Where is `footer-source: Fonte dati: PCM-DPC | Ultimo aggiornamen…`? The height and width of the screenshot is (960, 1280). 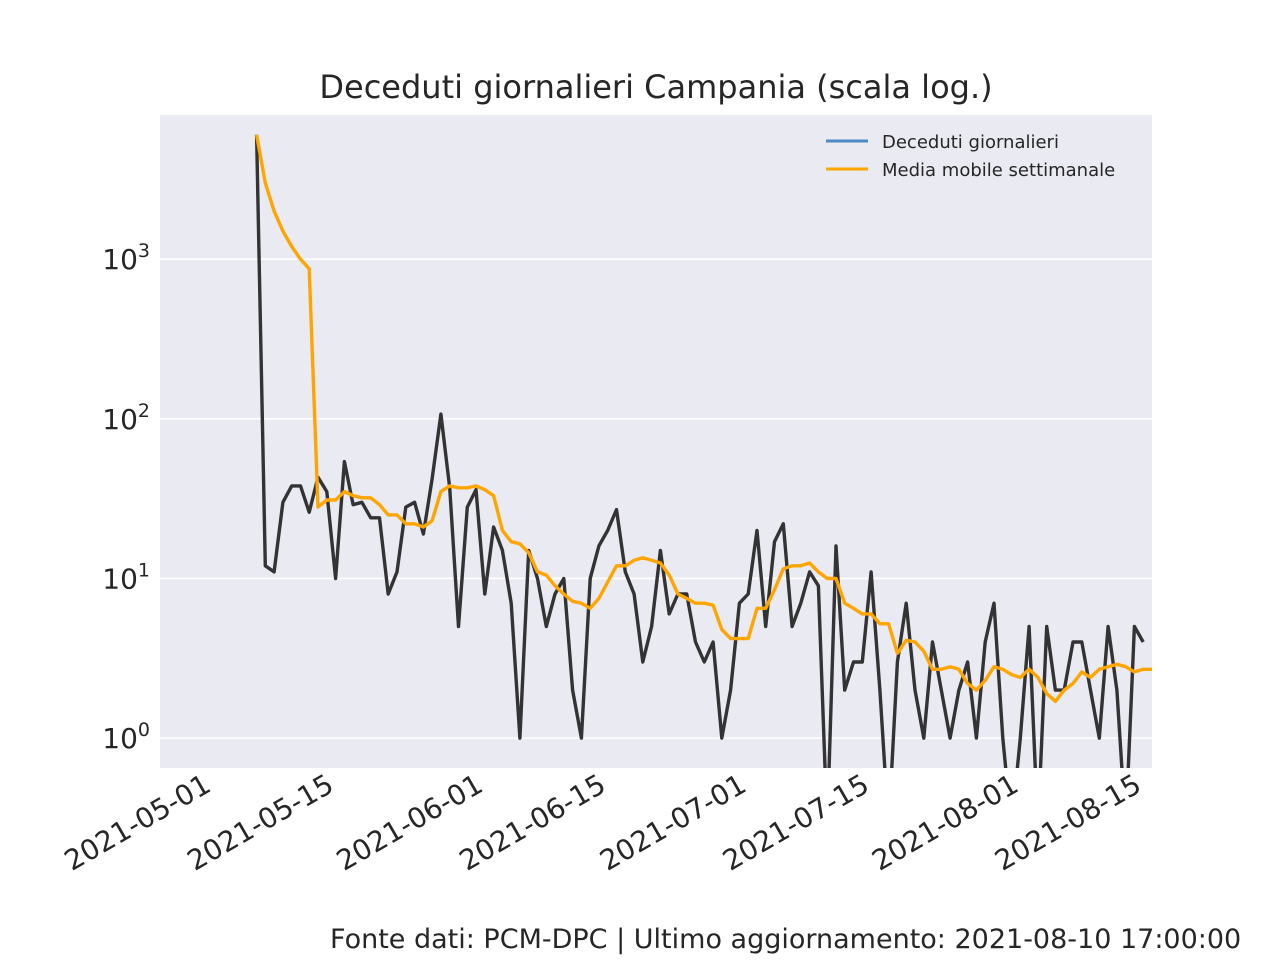 footer-source: Fonte dati: PCM-DPC | Ultimo aggiornamen… is located at coordinates (786, 939).